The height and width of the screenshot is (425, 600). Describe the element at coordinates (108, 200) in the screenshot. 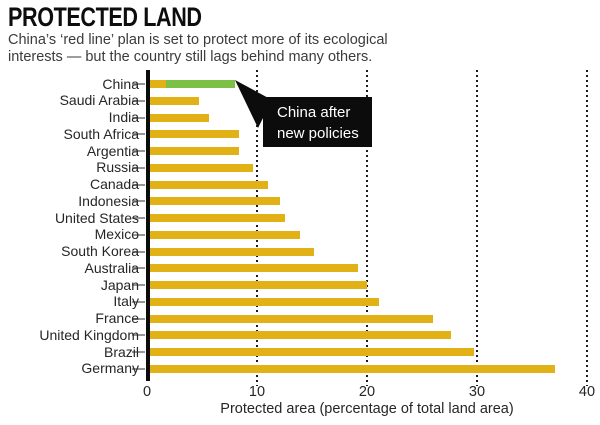

I see `country-label-indonesia: Indonesia` at that location.